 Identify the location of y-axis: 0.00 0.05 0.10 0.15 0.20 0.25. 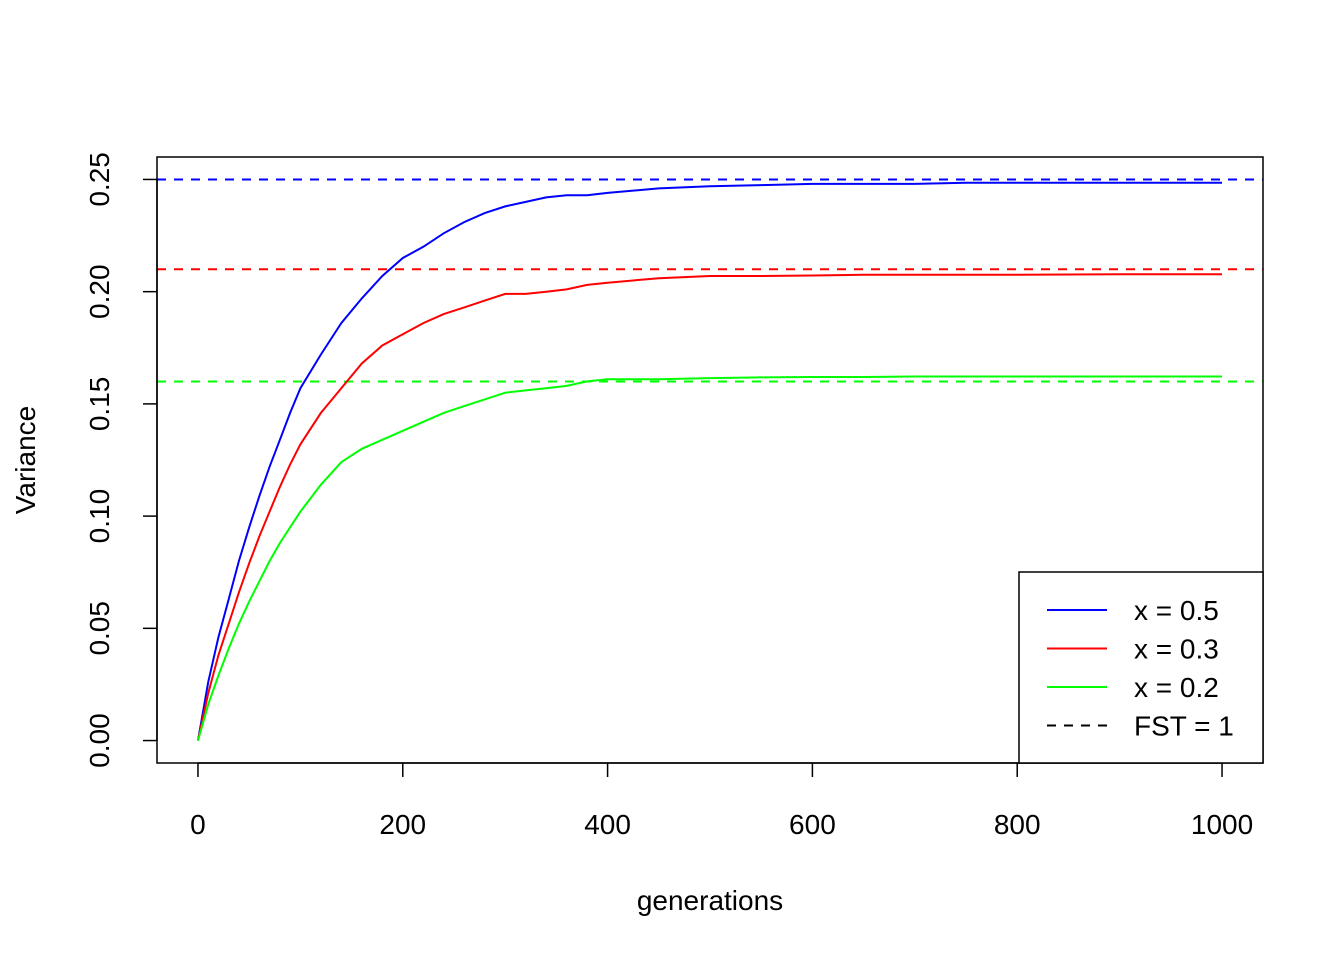
(121, 460).